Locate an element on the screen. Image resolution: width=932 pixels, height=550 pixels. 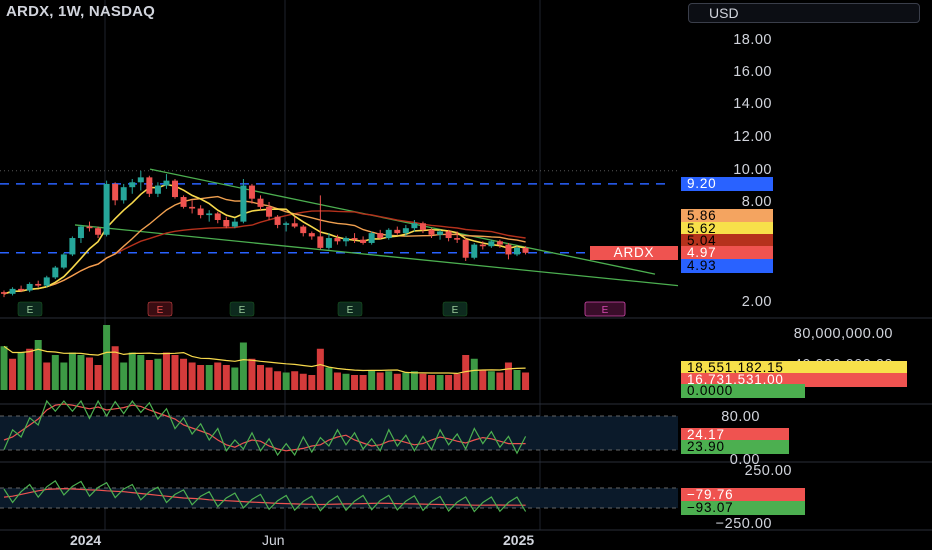
time-axis-label: 2025 is located at coordinates (519, 540).